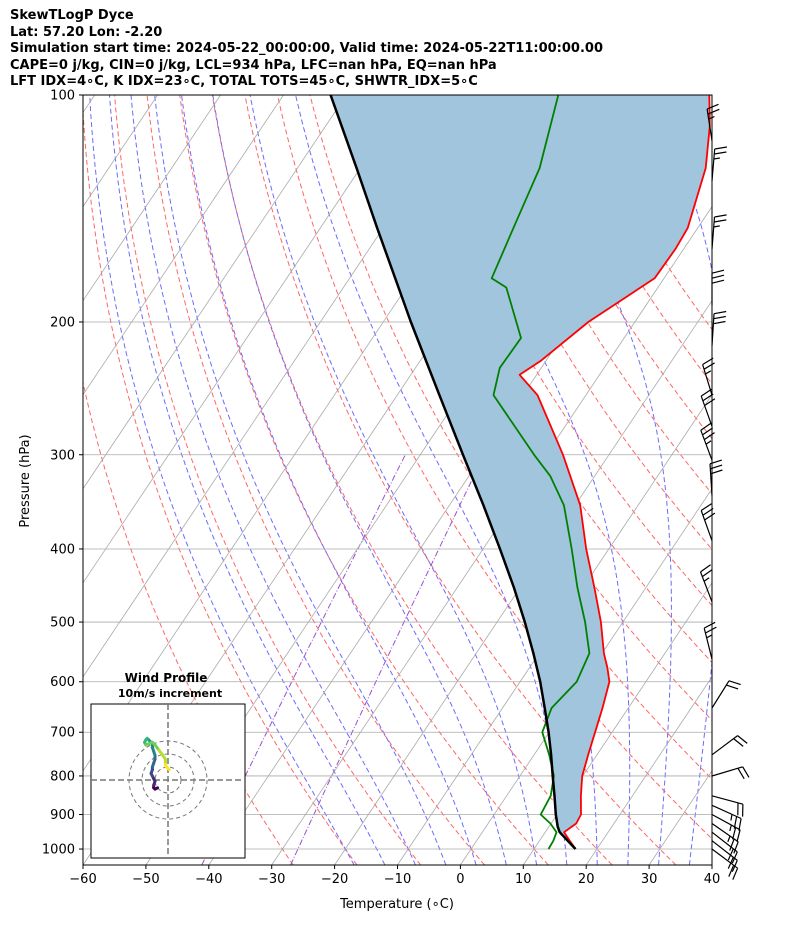 Image resolution: width=794 pixels, height=937 pixels. What do you see at coordinates (396, 904) in the screenshot?
I see `x-axis-label: Temperature (∘C)` at bounding box center [396, 904].